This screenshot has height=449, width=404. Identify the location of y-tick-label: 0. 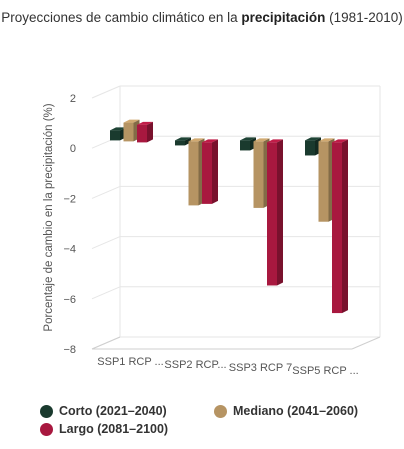
(73, 149).